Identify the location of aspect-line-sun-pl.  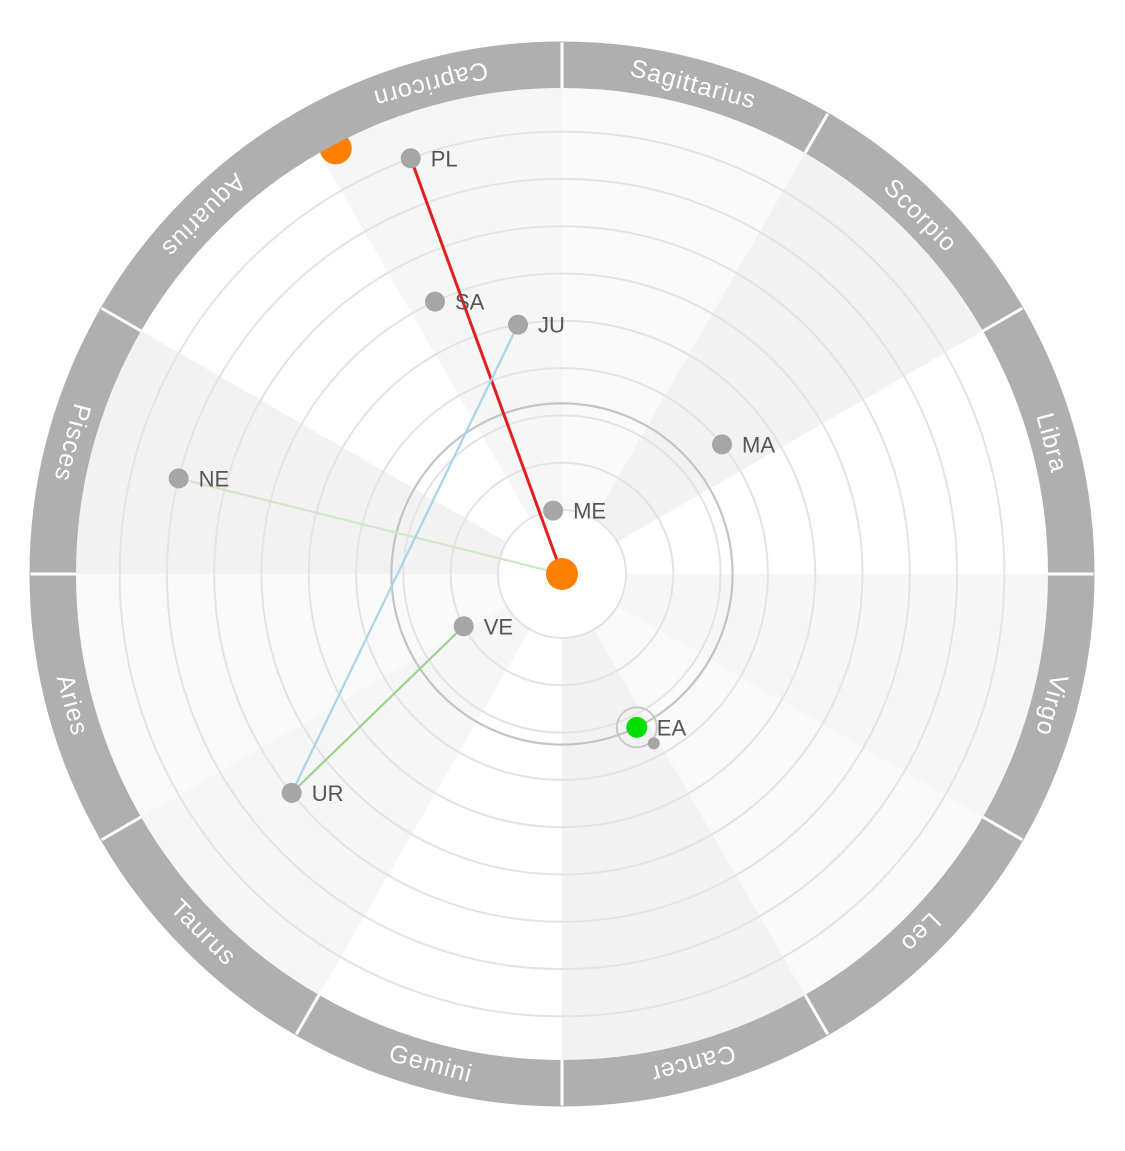
(486, 366).